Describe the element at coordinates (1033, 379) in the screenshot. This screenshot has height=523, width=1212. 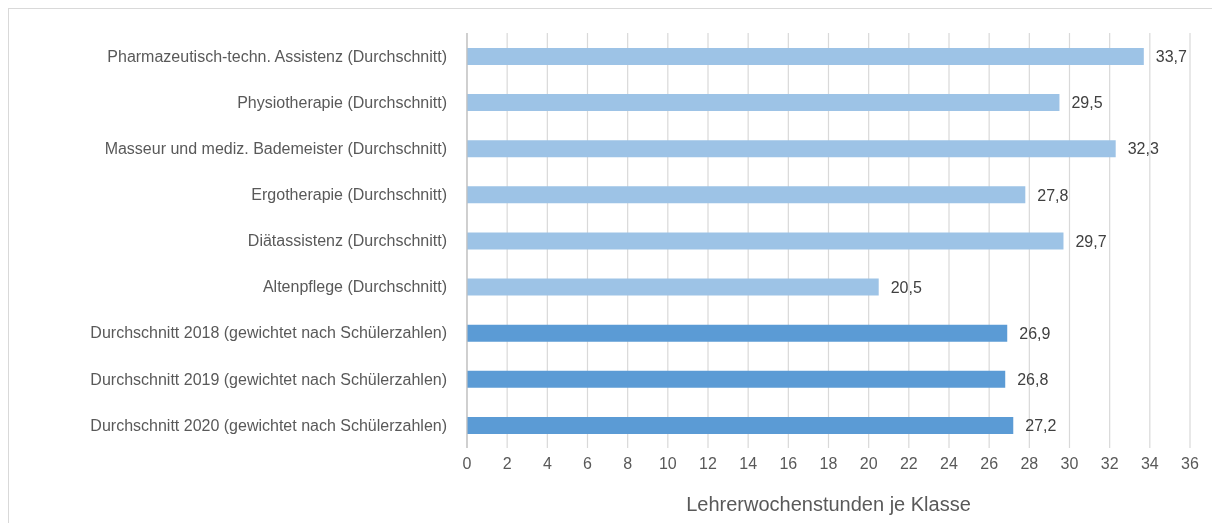
I see `data-label: 26,8` at that location.